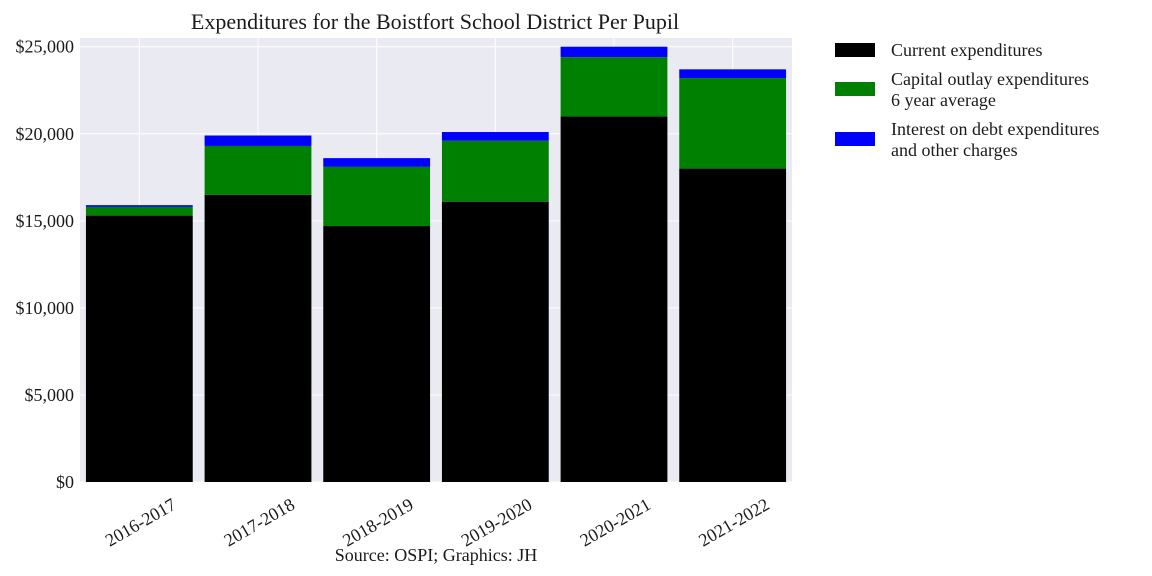 This screenshot has width=1152, height=576. Describe the element at coordinates (258, 140) in the screenshot. I see `bar-segment-3-2017-2018` at that location.